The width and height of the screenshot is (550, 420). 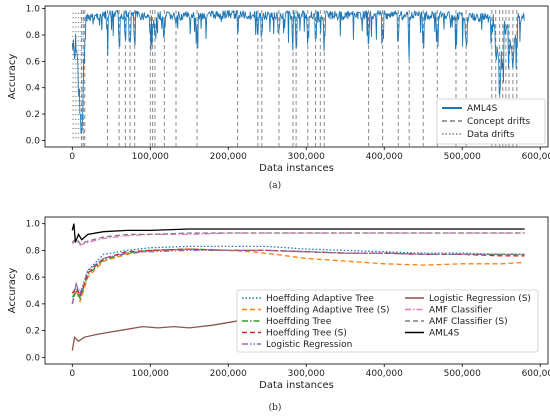 What do you see at coordinates (306, 157) in the screenshot?
I see `chart-a-xtick-label: 300,000` at bounding box center [306, 157].